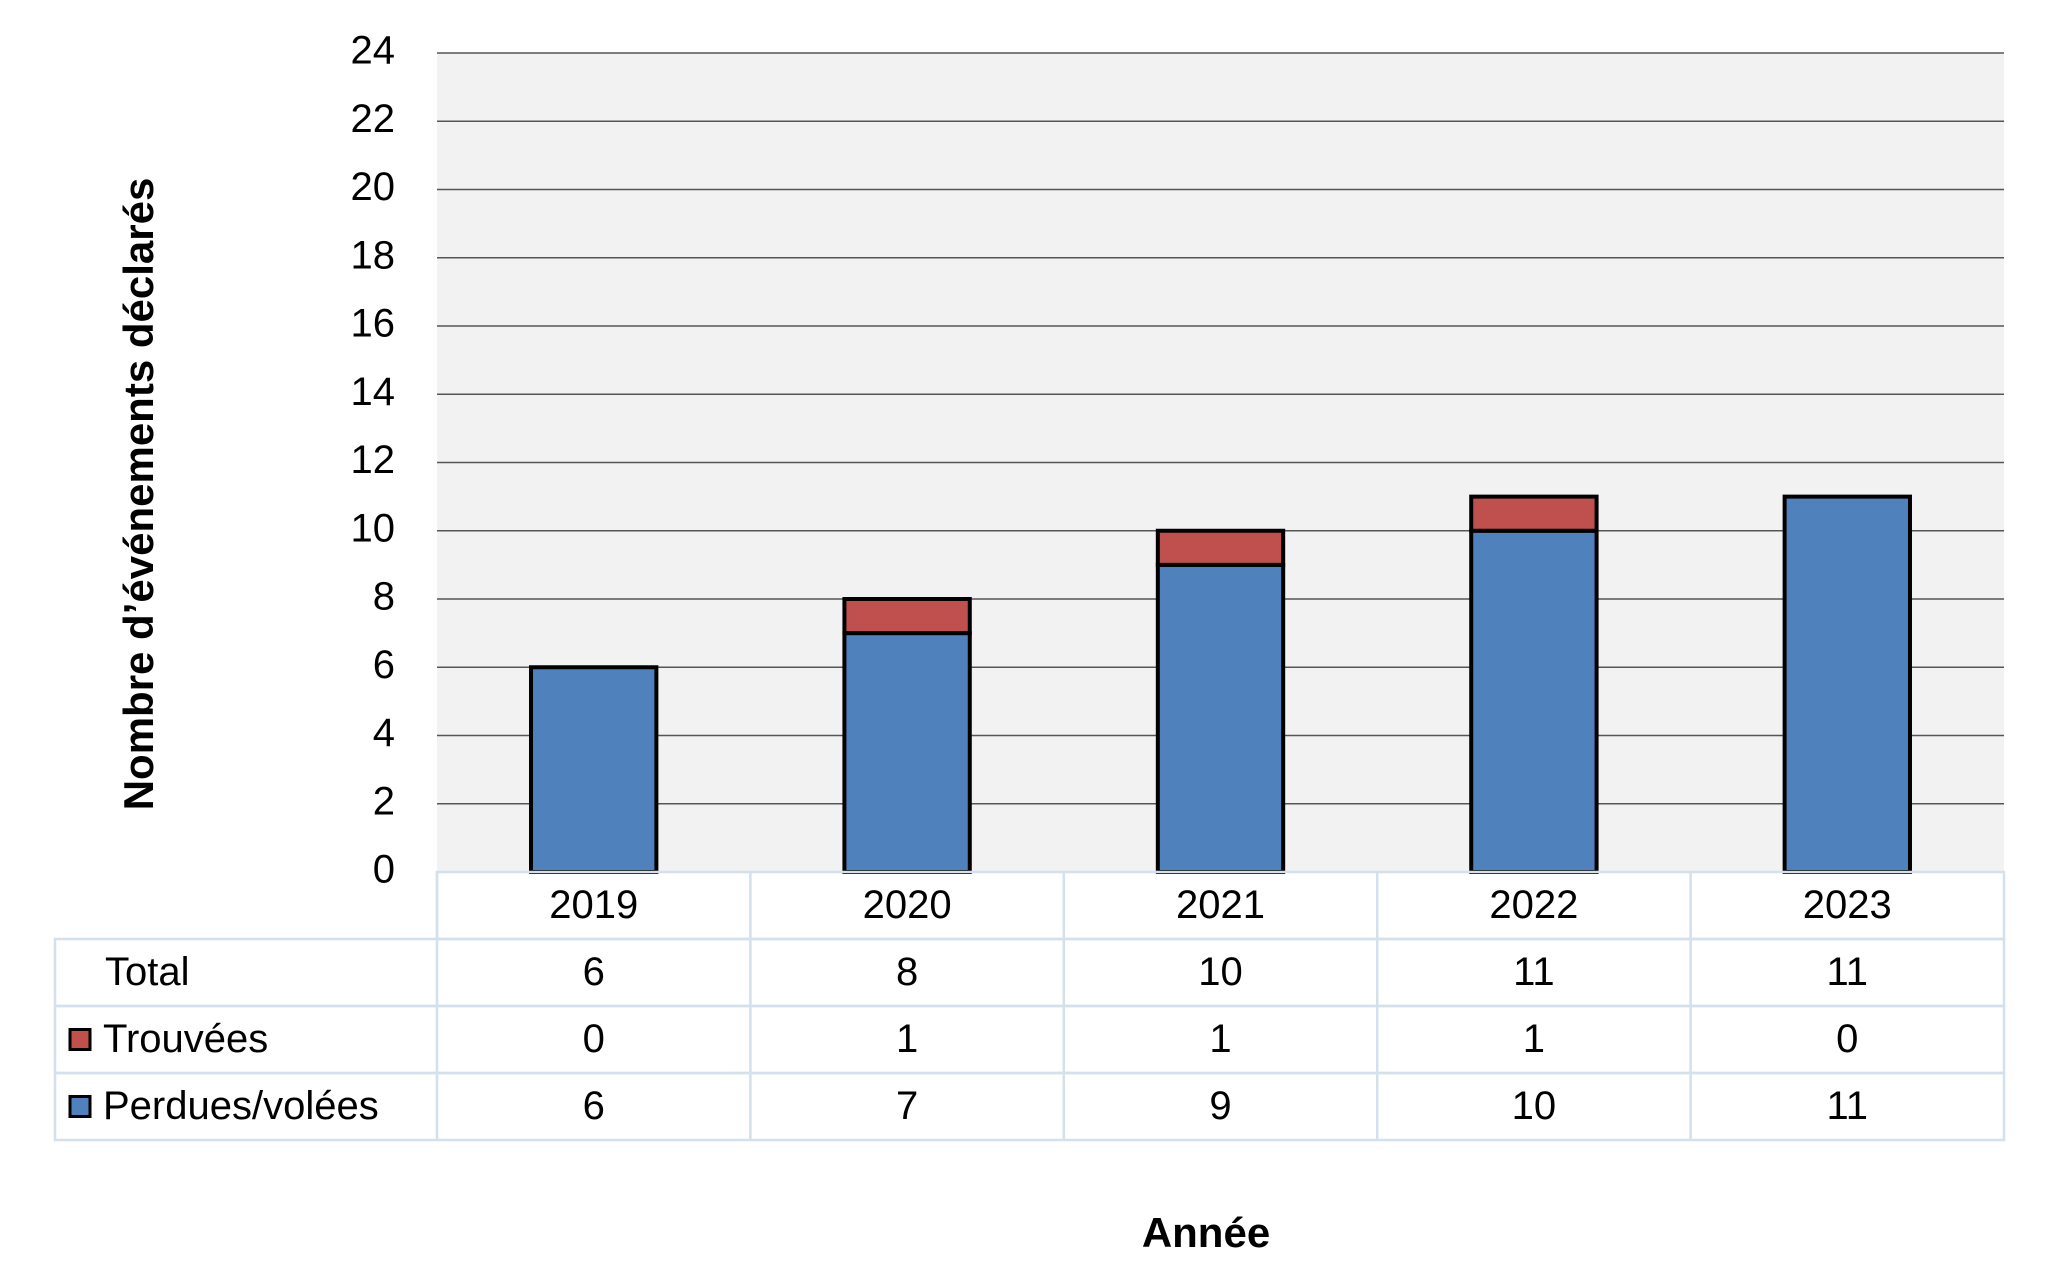 Image resolution: width=2069 pixels, height=1274 pixels. Describe the element at coordinates (384, 597) in the screenshot. I see `y-tick-label: 8` at that location.